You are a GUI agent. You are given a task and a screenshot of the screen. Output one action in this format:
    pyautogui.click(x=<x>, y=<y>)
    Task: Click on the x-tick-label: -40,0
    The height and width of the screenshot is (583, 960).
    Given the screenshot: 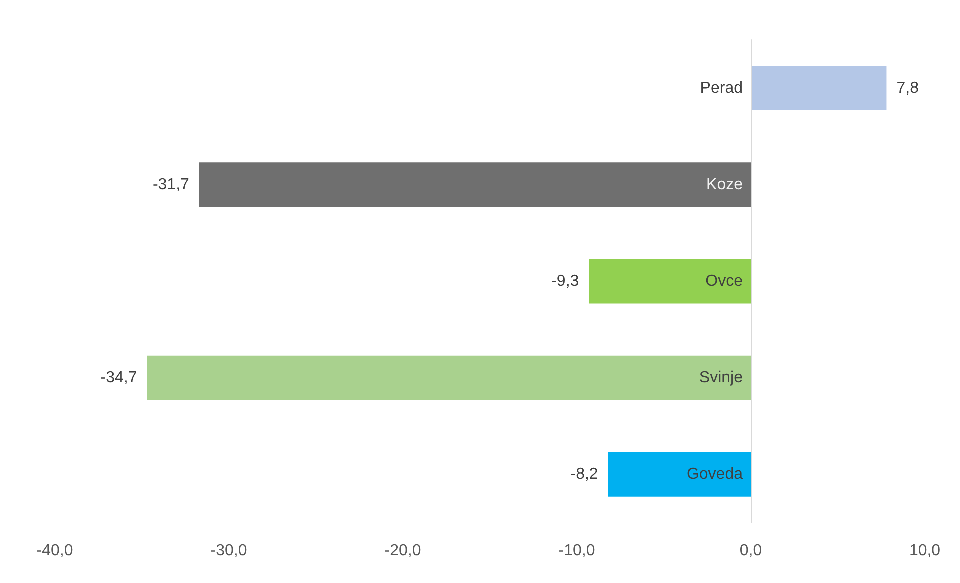 What is the action you would take?
    pyautogui.click(x=55, y=551)
    